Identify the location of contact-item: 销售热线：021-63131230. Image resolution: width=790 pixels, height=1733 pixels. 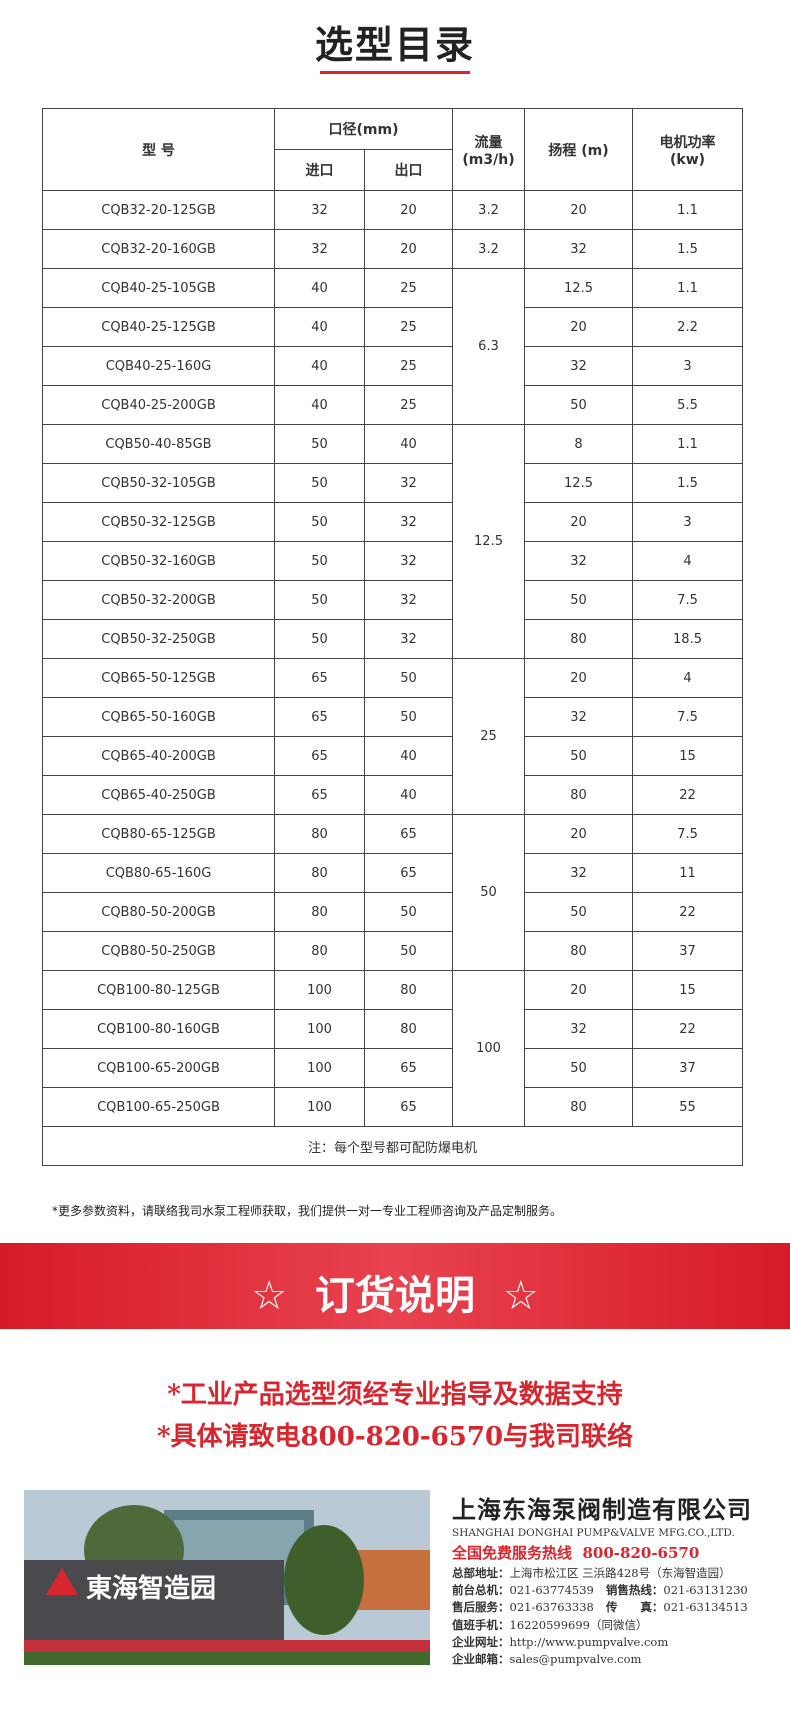
(677, 1590).